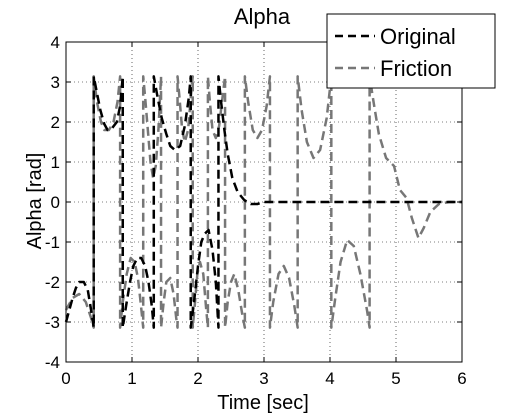 This screenshot has height=416, width=510. Describe the element at coordinates (262, 16) in the screenshot. I see `chart-title: Alpha` at that location.